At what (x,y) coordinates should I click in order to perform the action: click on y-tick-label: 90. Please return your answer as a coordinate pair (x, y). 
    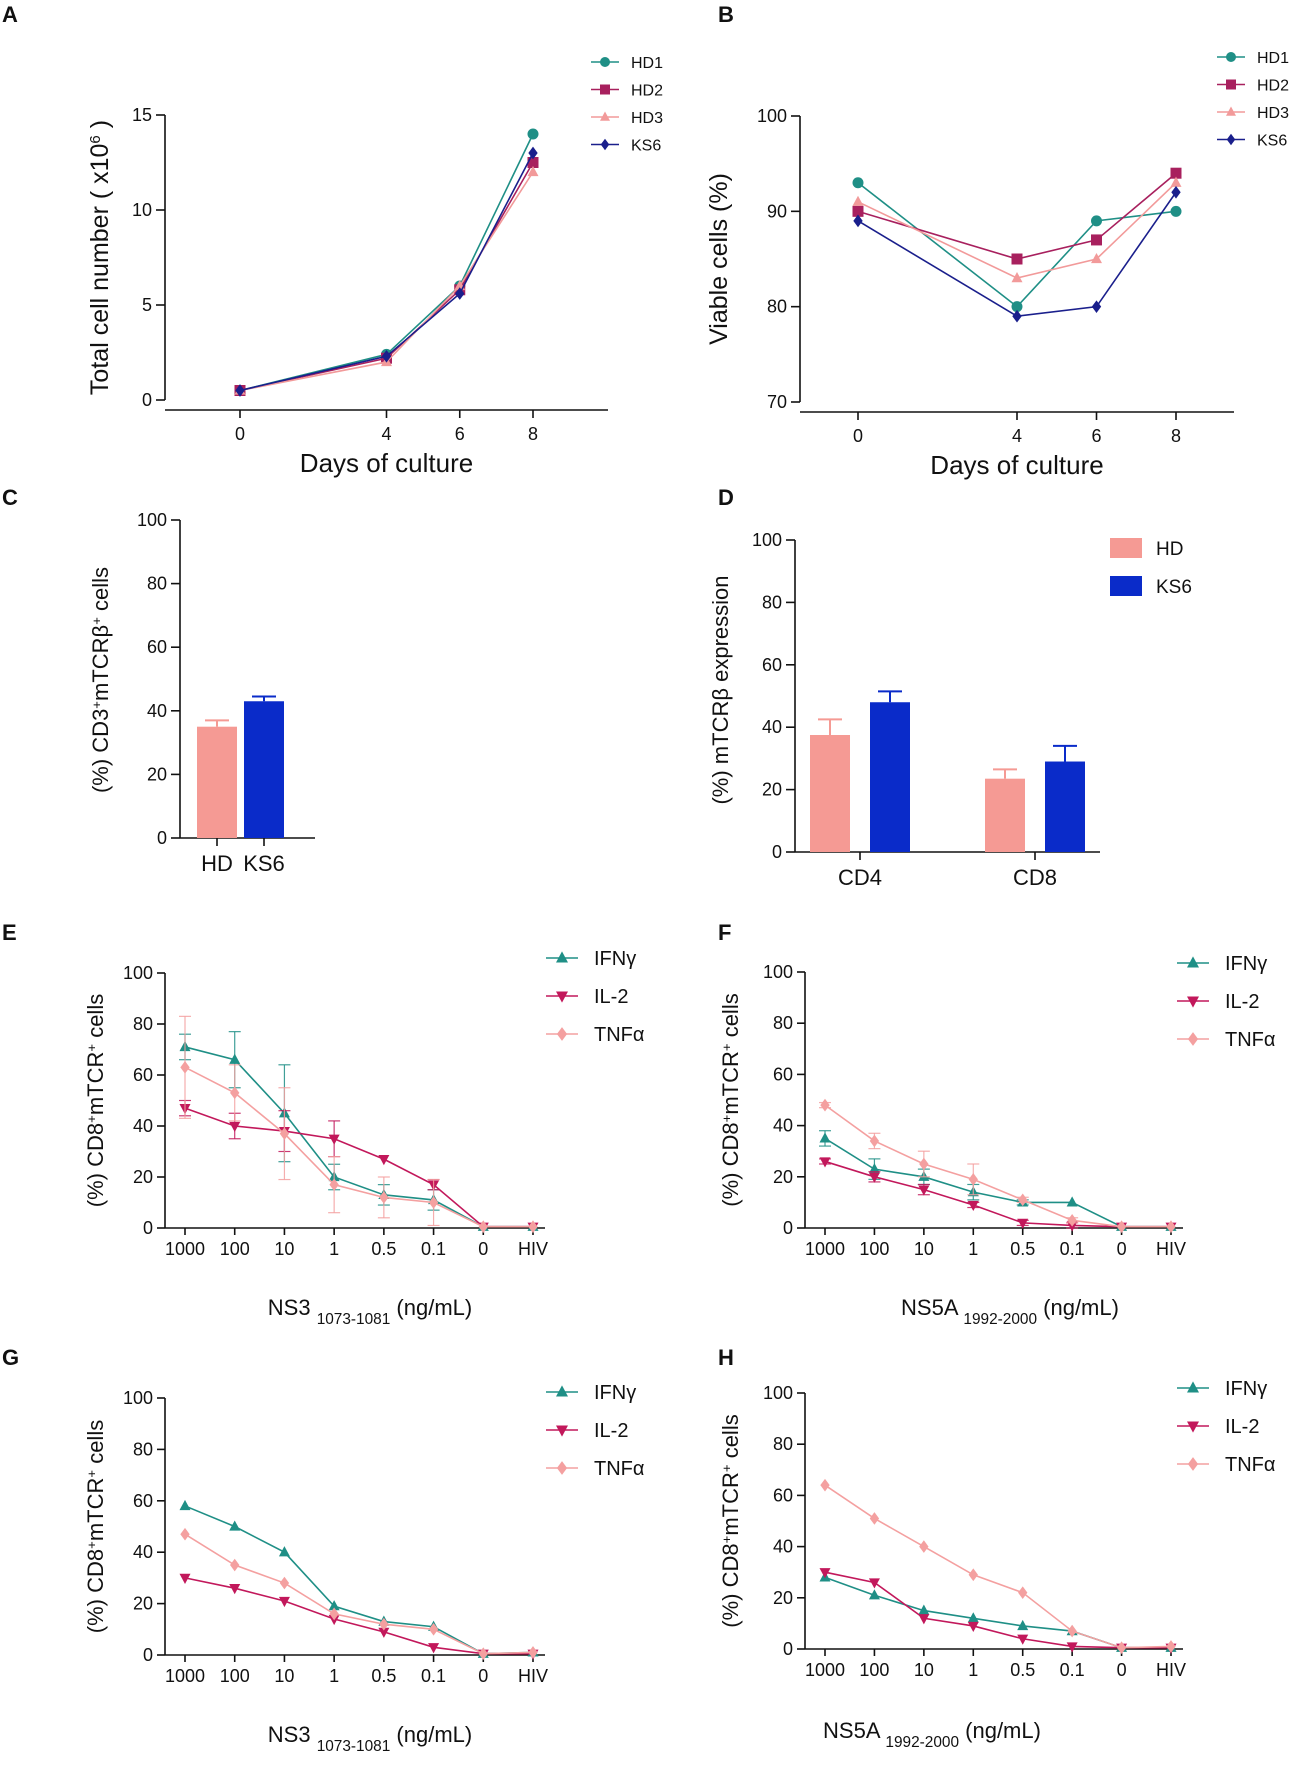
    Looking at the image, I should click on (777, 211).